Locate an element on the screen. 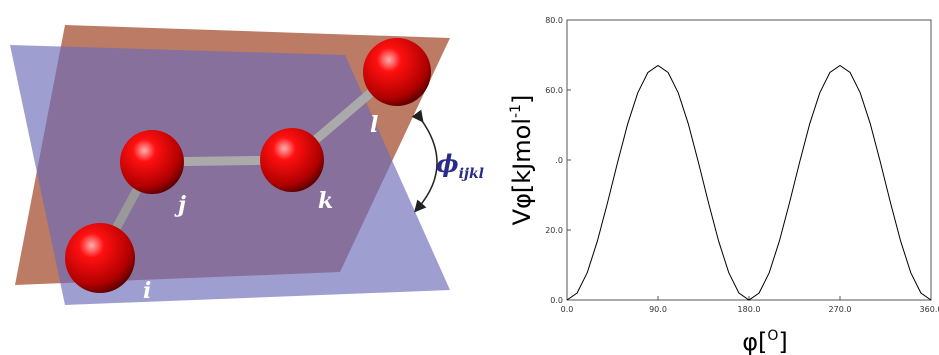 Image resolution: width=939 pixels, height=355 pixels. y-label-text: Vφ[kJmol is located at coordinates (522, 171).